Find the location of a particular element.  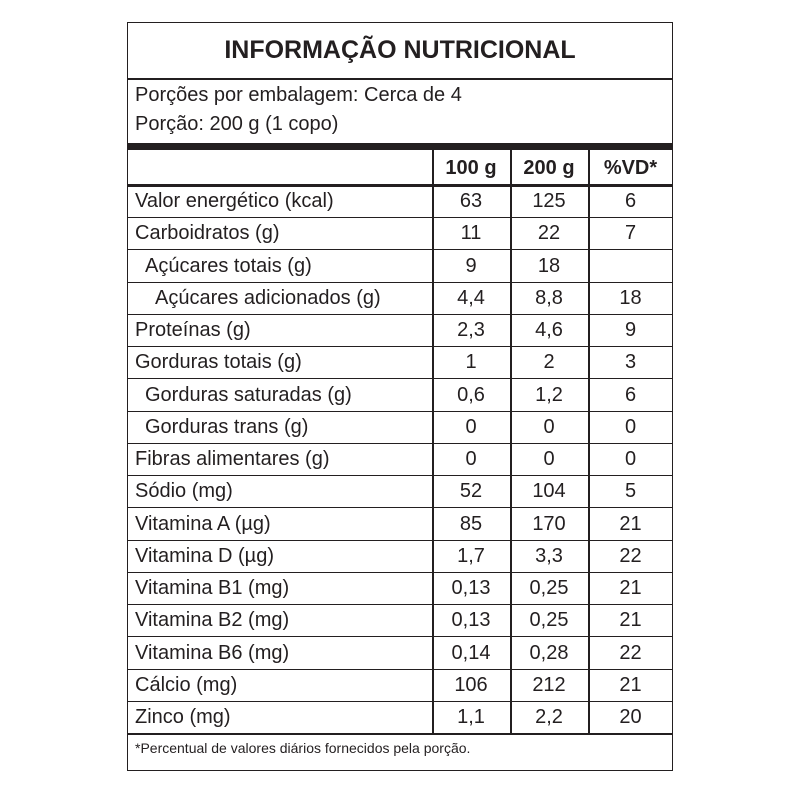

nutrient: Gorduras trans (g) is located at coordinates (227, 426).